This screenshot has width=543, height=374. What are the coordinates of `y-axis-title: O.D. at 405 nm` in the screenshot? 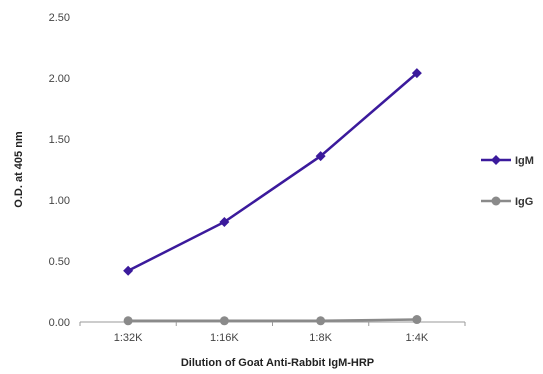 It's located at (19, 169).